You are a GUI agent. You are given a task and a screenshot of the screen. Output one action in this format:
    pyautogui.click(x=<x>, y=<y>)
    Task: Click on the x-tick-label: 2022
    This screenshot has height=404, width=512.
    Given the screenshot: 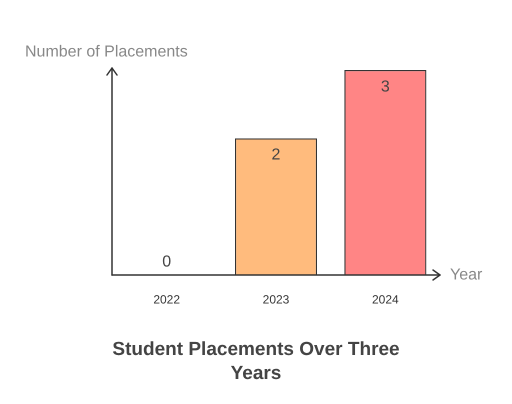 What is the action you would take?
    pyautogui.click(x=166, y=299)
    